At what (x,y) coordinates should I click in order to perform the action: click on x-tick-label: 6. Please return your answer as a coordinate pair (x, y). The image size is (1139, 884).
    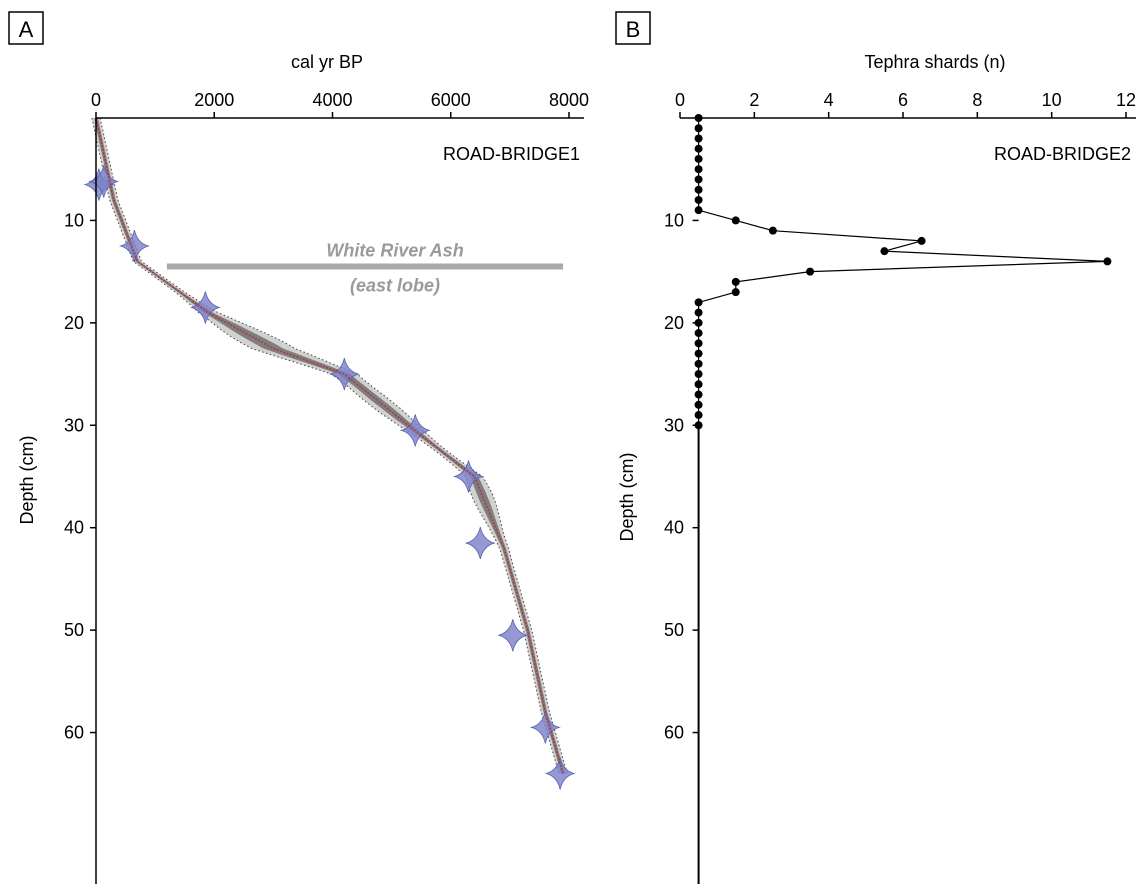
    Looking at the image, I should click on (903, 100).